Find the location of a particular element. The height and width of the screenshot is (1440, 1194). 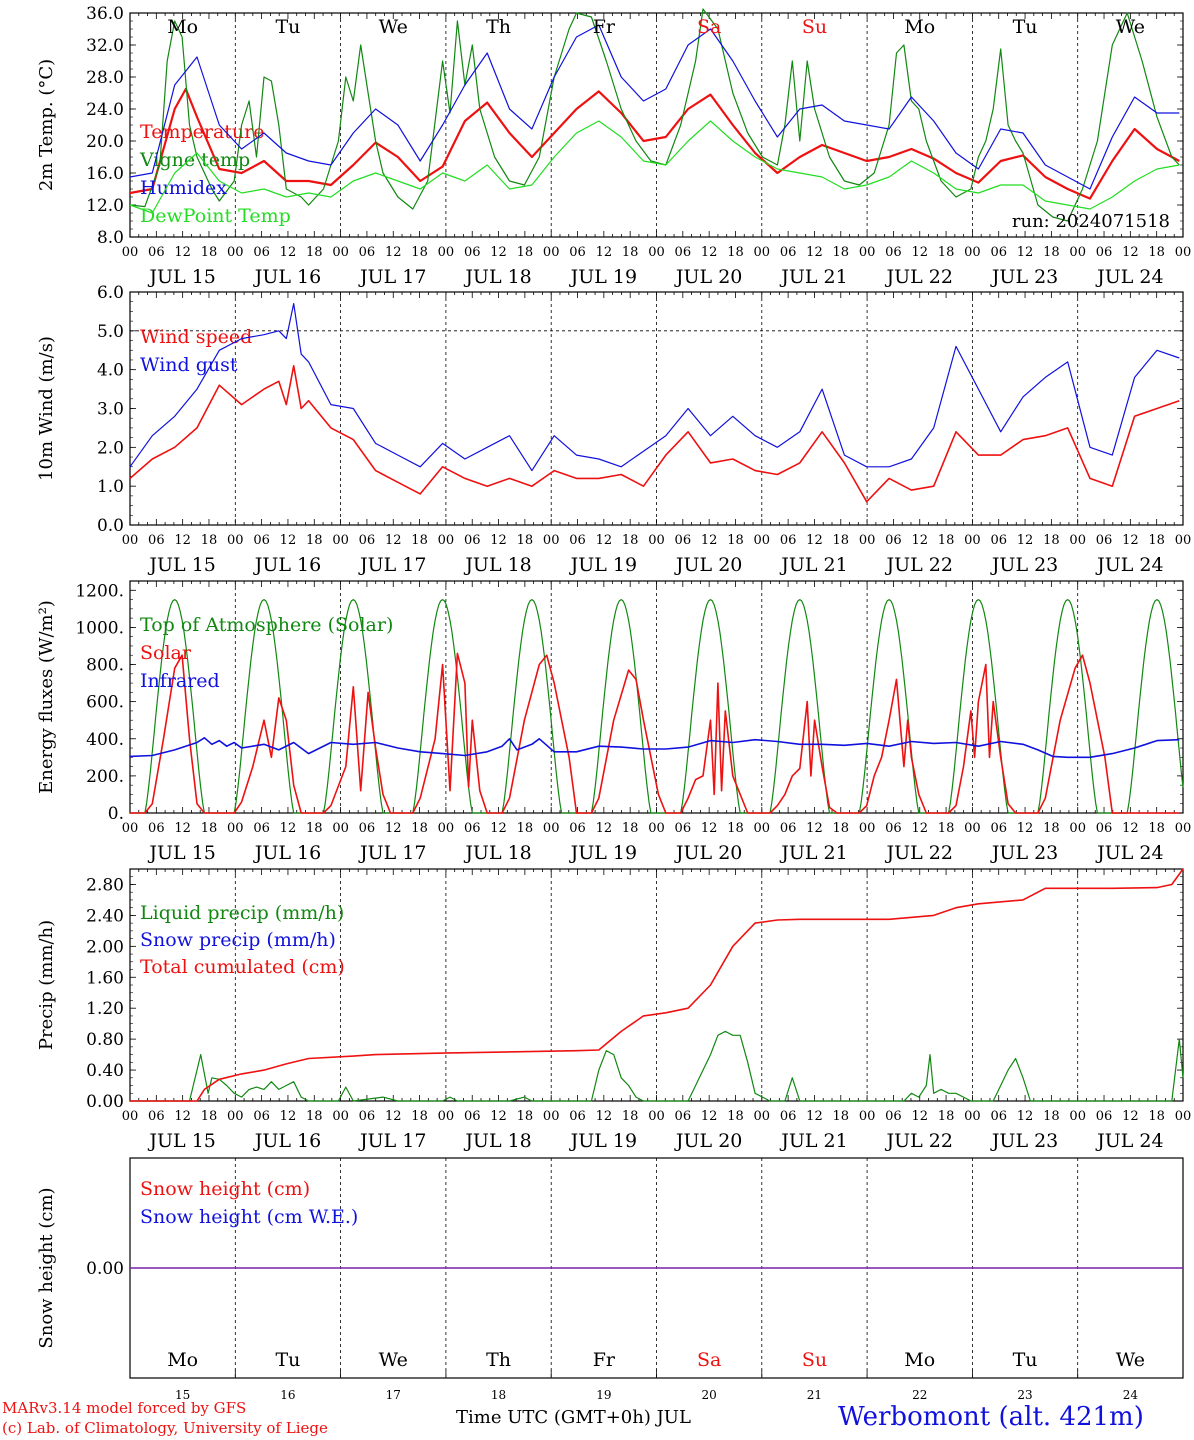

legend-entry: Snow precip (mm/h) is located at coordinates (238, 940).